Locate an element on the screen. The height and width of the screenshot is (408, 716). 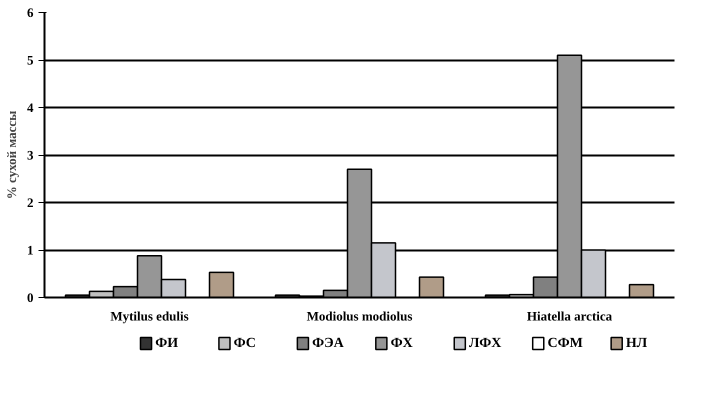
legend-label: ФС is located at coordinates (245, 343).